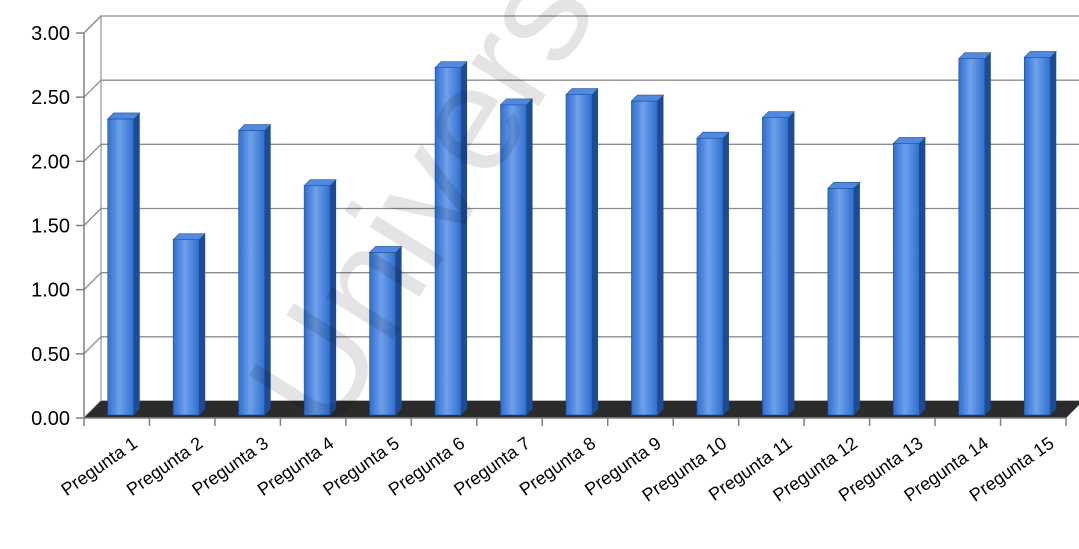 The width and height of the screenshot is (1079, 549). Describe the element at coordinates (50, 355) in the screenshot. I see `y-tick-label: 0.50` at that location.